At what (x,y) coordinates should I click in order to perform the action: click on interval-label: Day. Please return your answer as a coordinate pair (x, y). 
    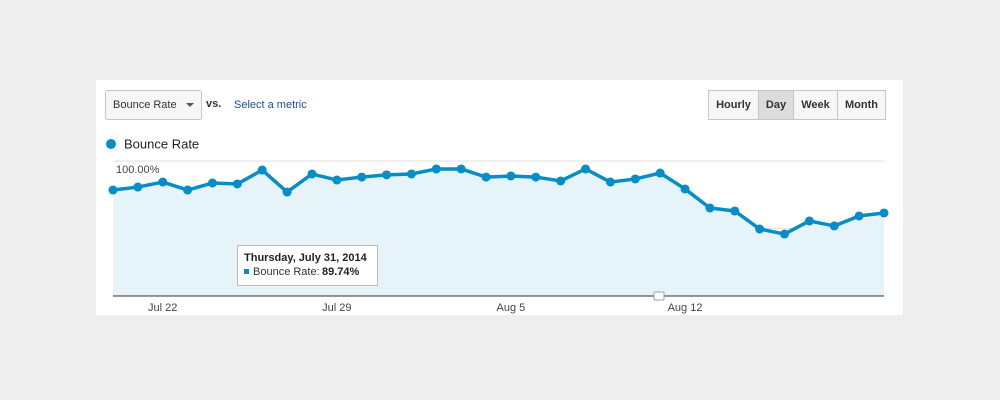
    Looking at the image, I should click on (776, 105).